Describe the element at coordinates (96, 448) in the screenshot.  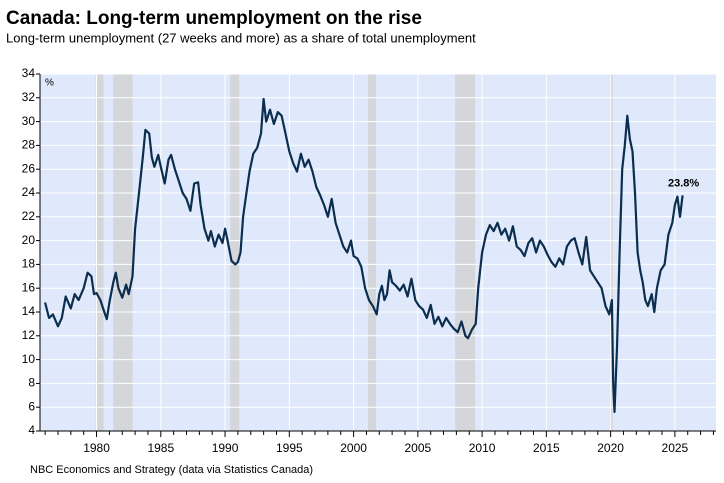
I see `x-tick-label: 1980` at that location.